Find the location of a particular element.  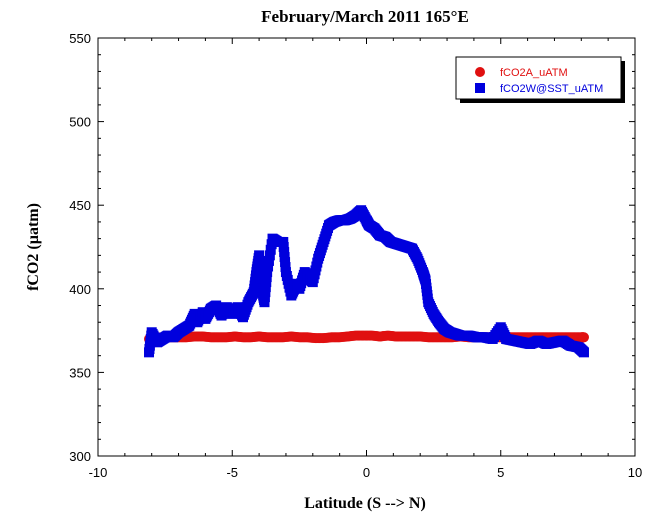

y-tick-label: 550 is located at coordinates (80, 38).